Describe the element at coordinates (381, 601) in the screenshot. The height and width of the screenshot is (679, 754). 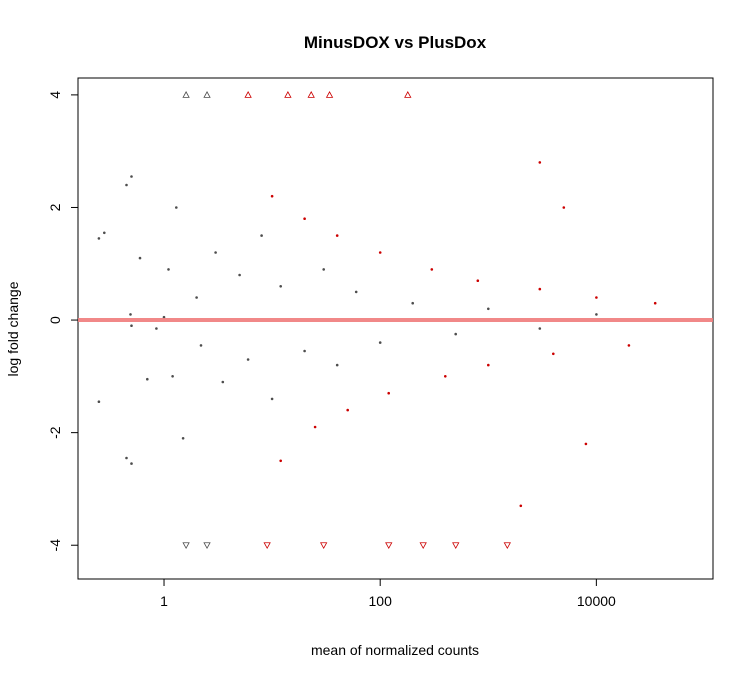
I see `x-tick-label: 100` at that location.